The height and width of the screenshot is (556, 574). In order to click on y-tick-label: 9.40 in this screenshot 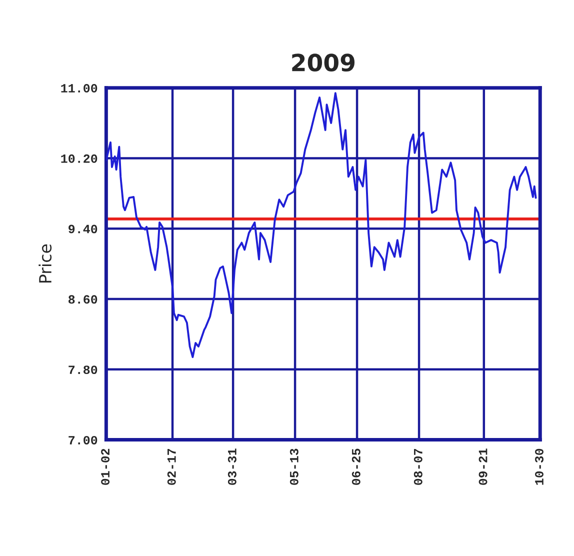, I will do `click(83, 229)`.